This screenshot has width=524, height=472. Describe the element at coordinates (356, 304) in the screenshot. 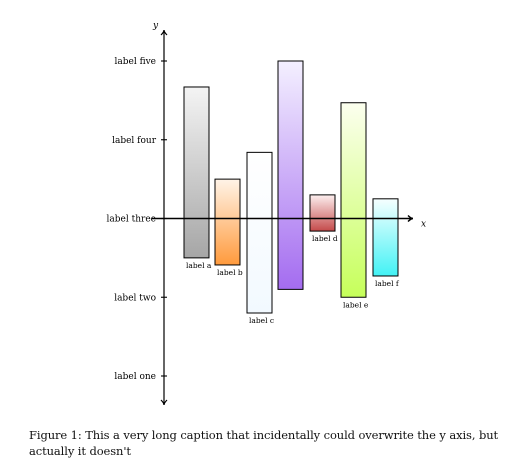

I see `bar-label: label e` at that location.